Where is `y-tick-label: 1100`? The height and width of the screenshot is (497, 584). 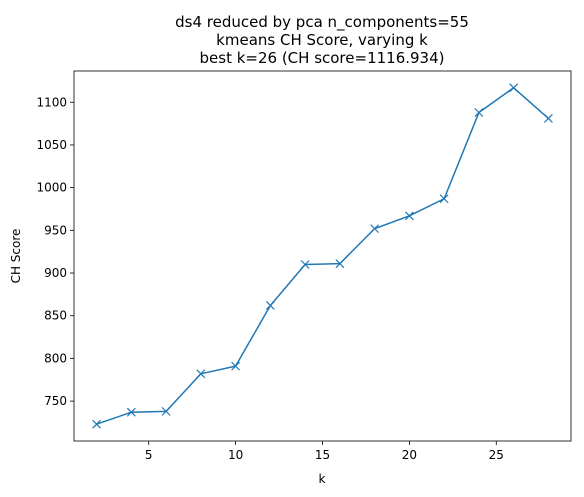
y-tick-label: 1100 is located at coordinates (51, 102).